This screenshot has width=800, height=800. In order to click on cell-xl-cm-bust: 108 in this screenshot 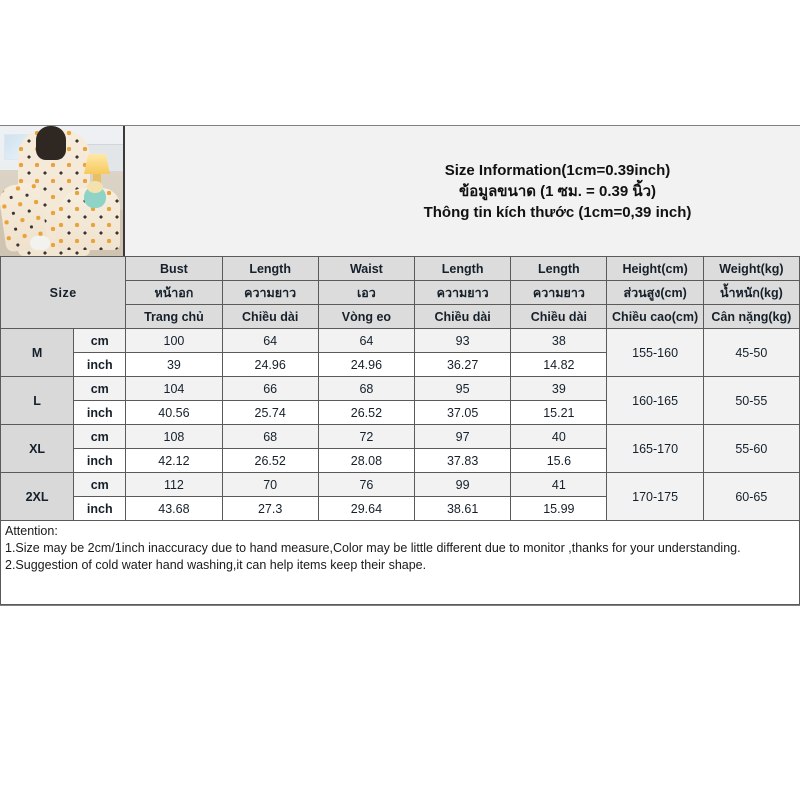, I will do `click(174, 436)`.